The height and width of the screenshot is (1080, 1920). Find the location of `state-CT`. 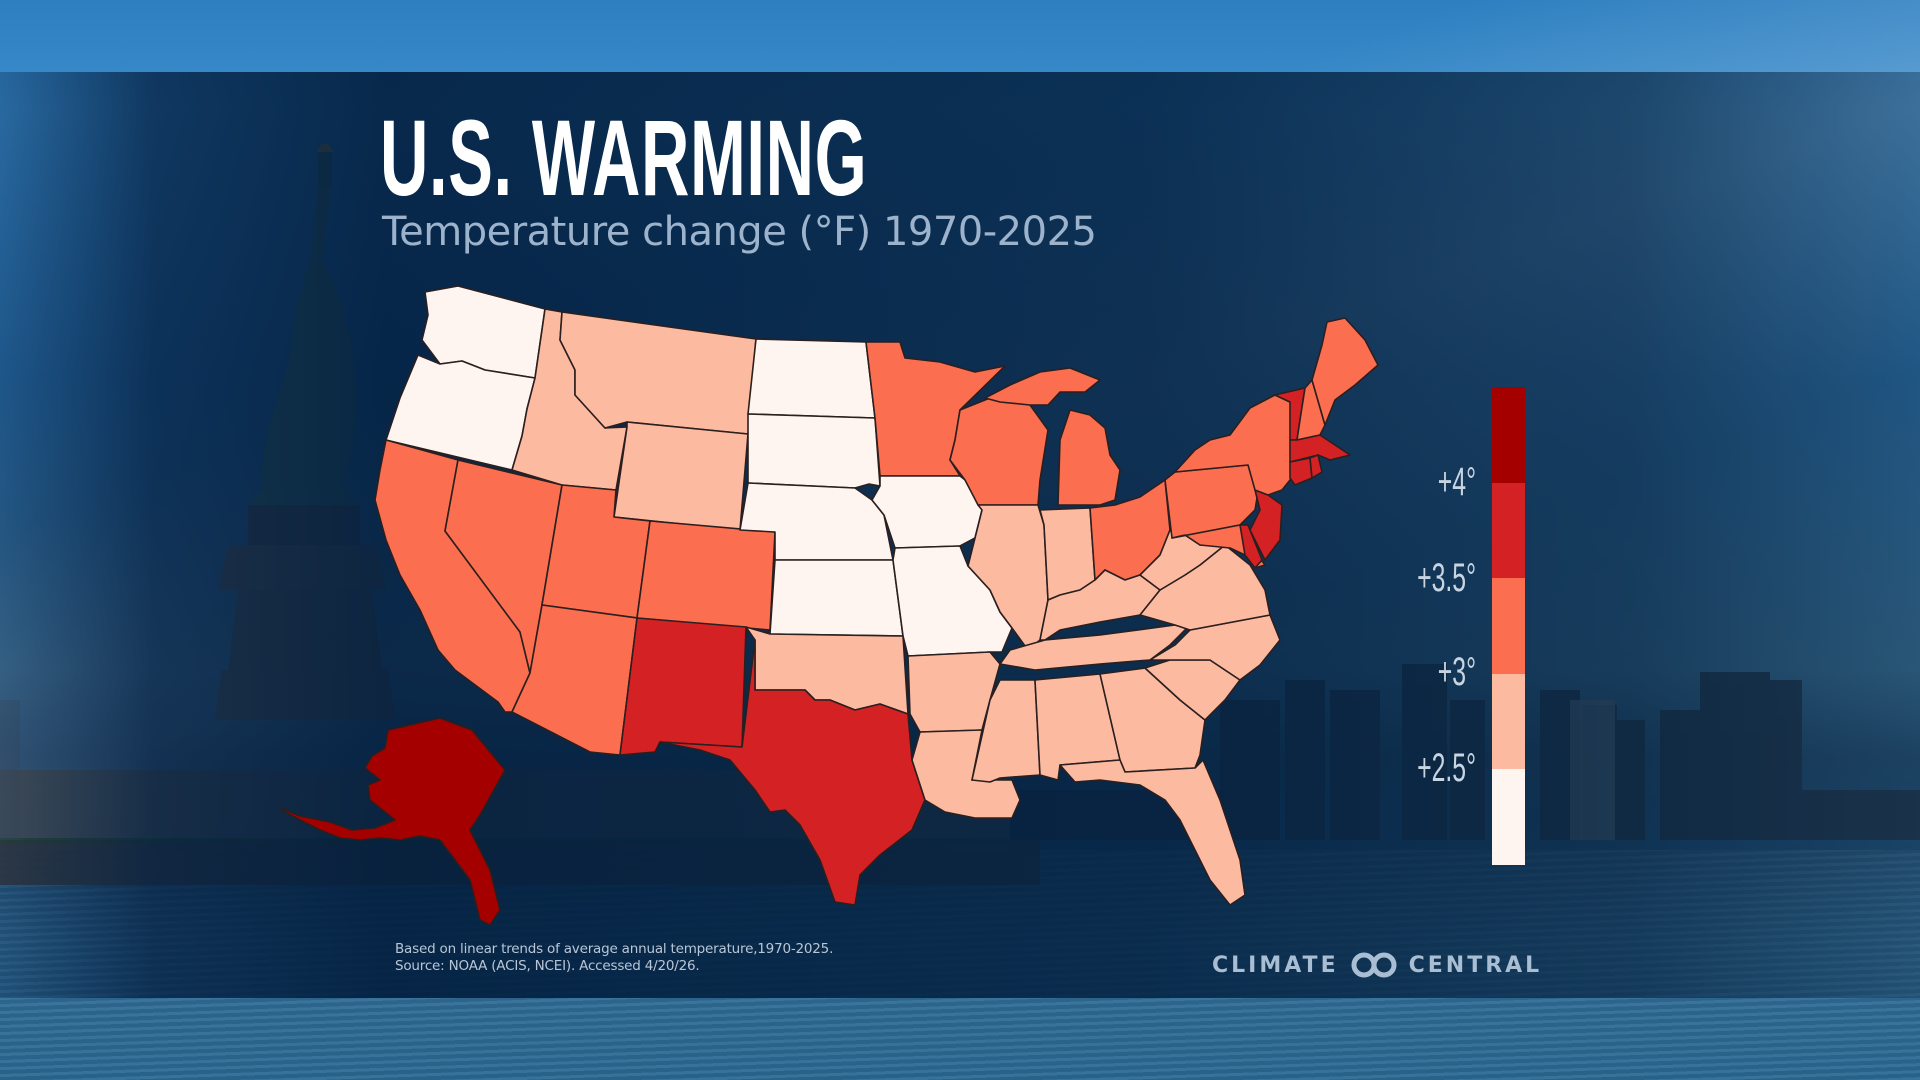

state-CT is located at coordinates (1301, 471).